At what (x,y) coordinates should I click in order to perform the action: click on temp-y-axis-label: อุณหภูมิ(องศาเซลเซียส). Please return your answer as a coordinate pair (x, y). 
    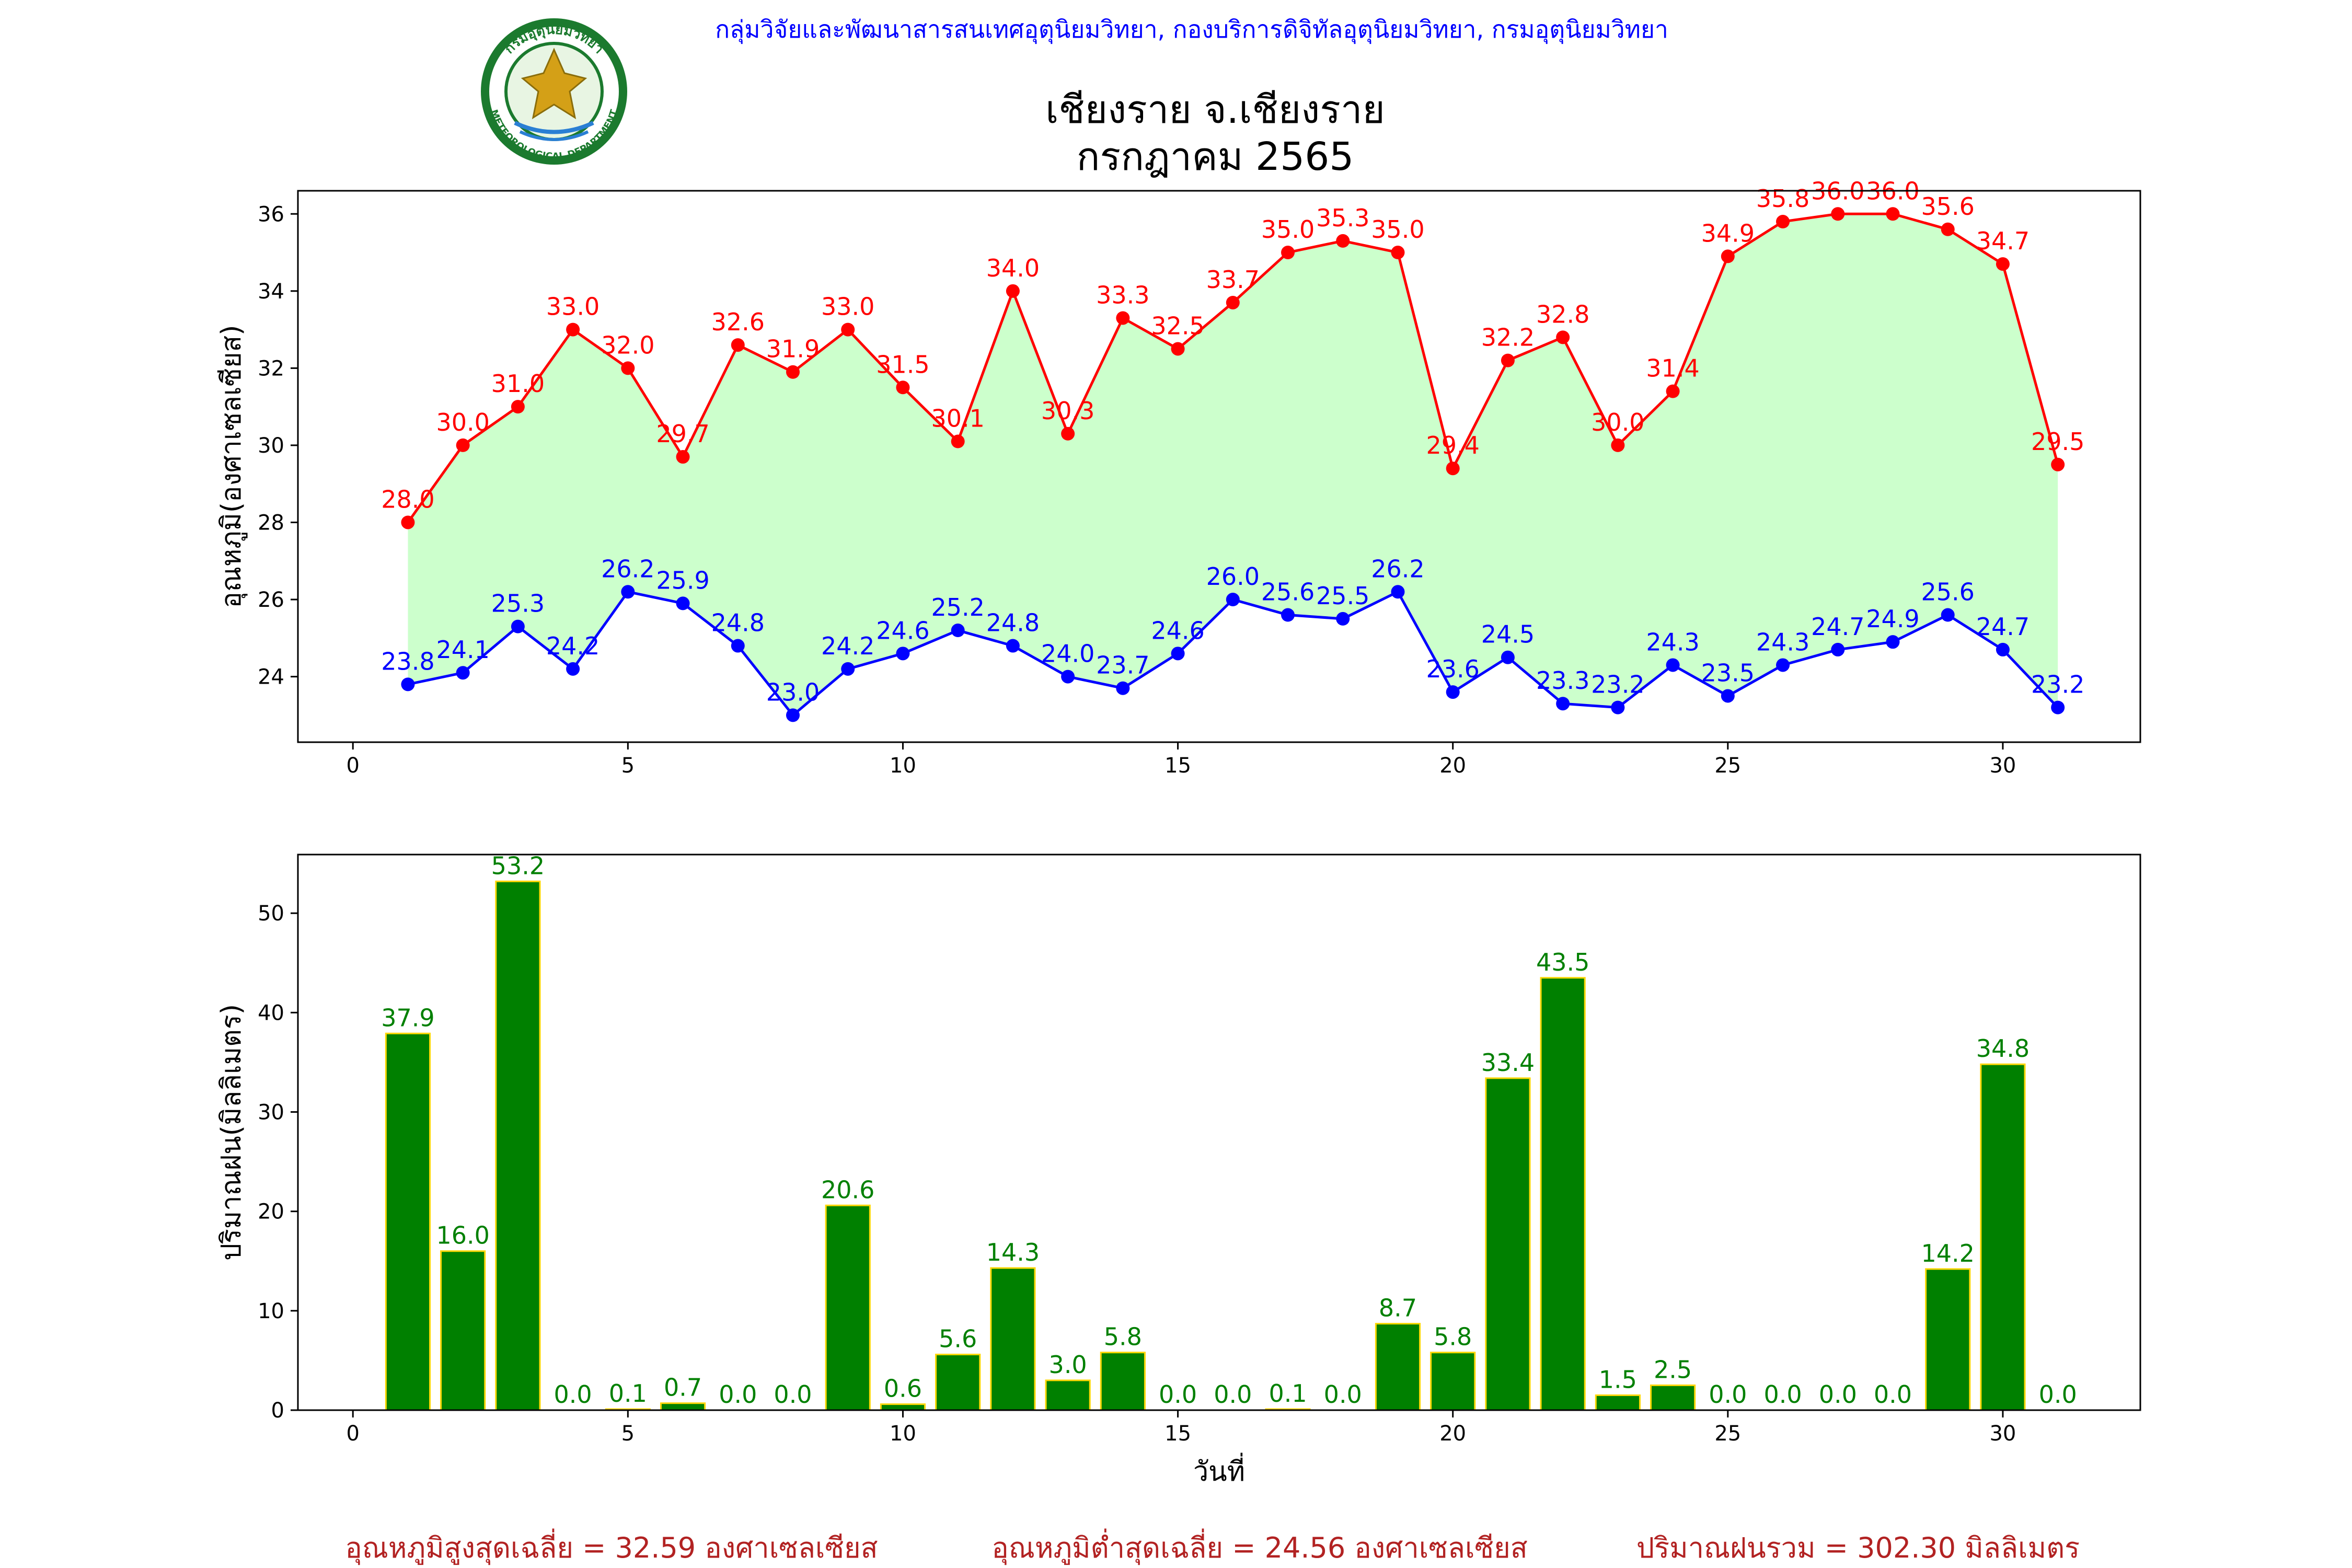
    Looking at the image, I should click on (232, 466).